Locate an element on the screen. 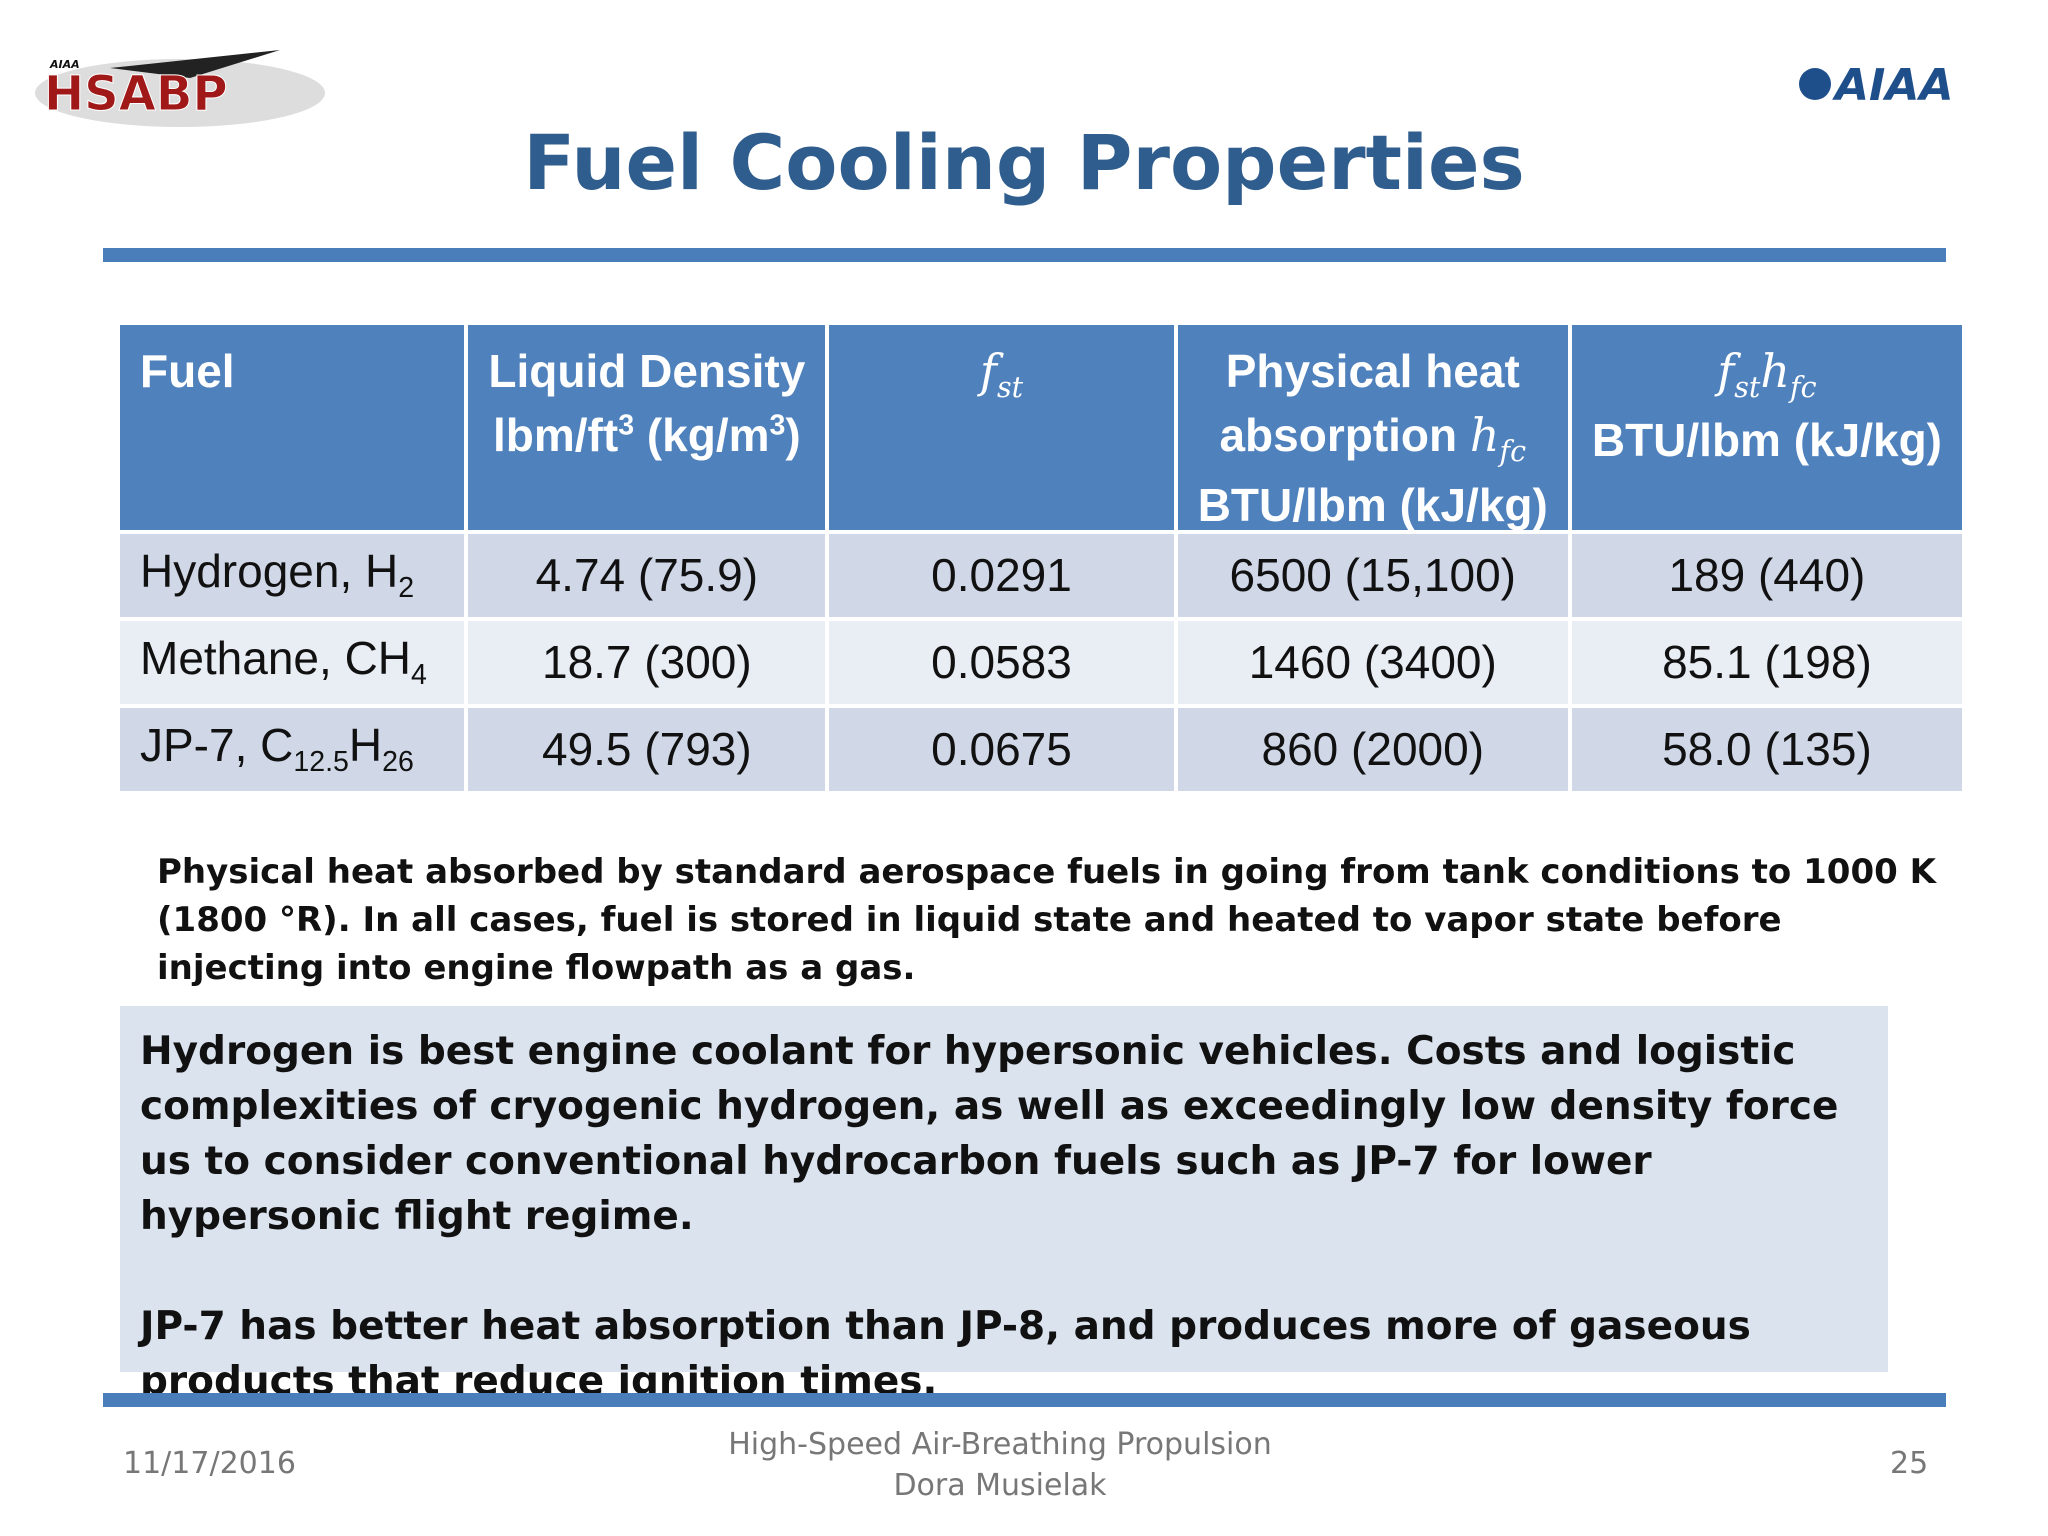 The width and height of the screenshot is (2048, 1536). logo-text: HSABP is located at coordinates (136, 94).